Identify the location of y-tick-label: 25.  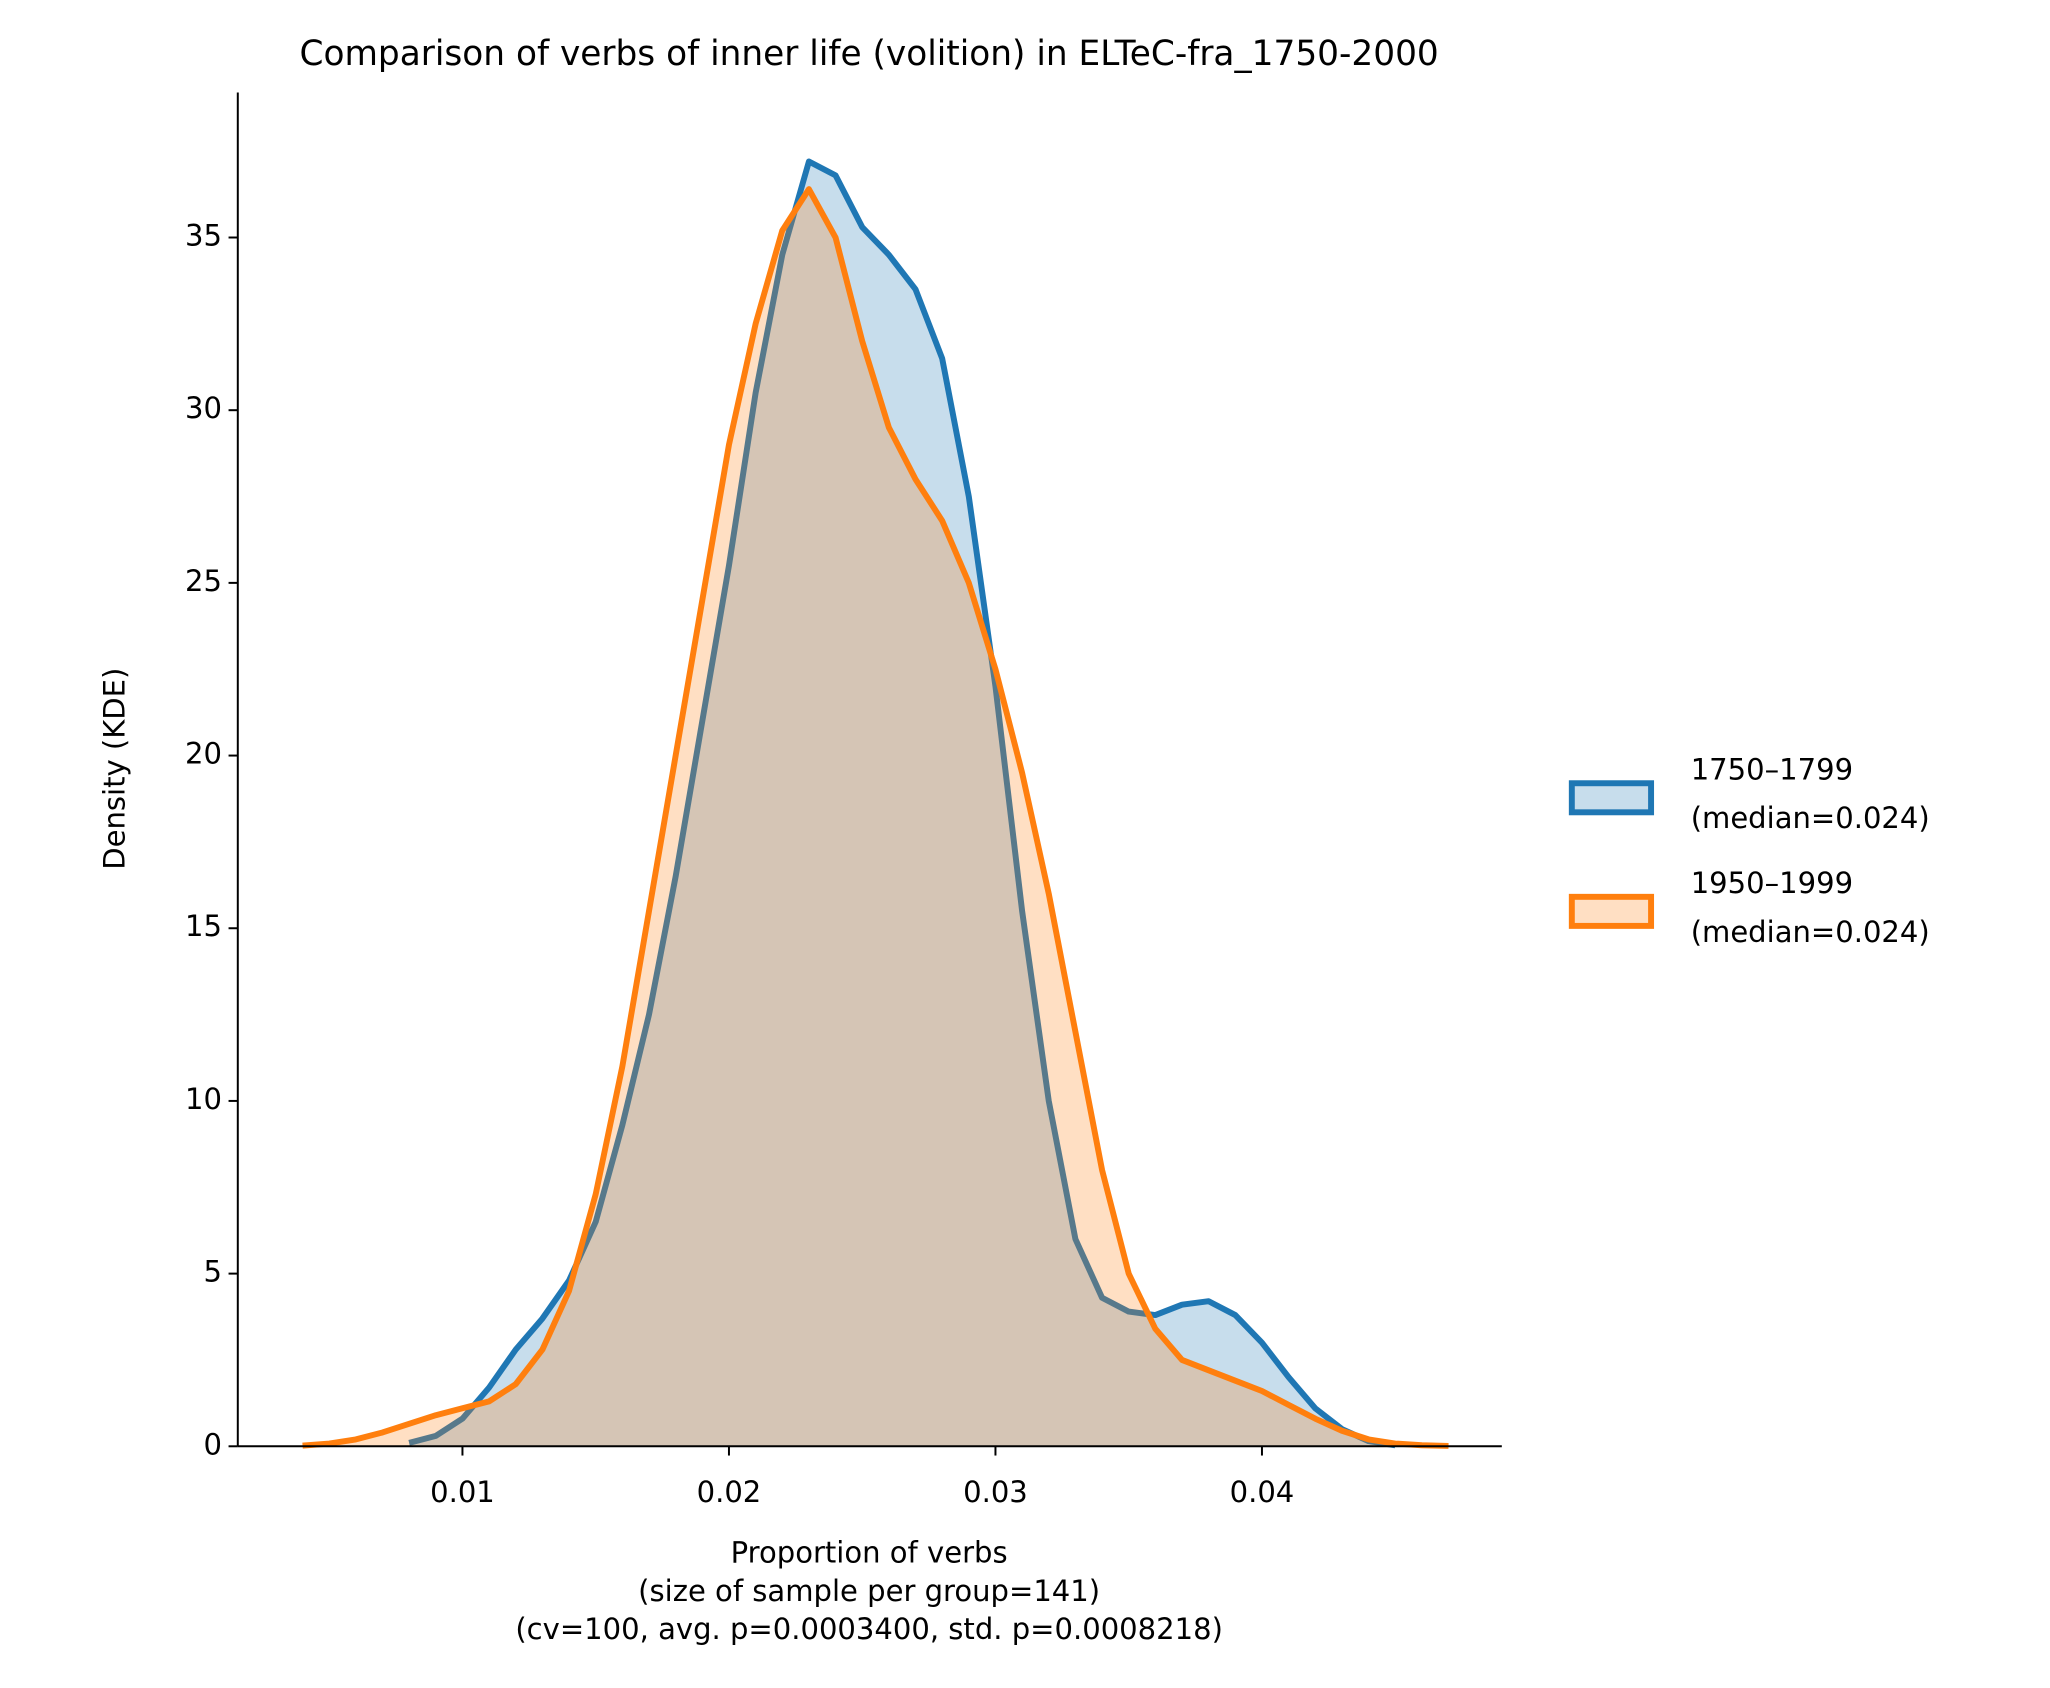
(203, 581).